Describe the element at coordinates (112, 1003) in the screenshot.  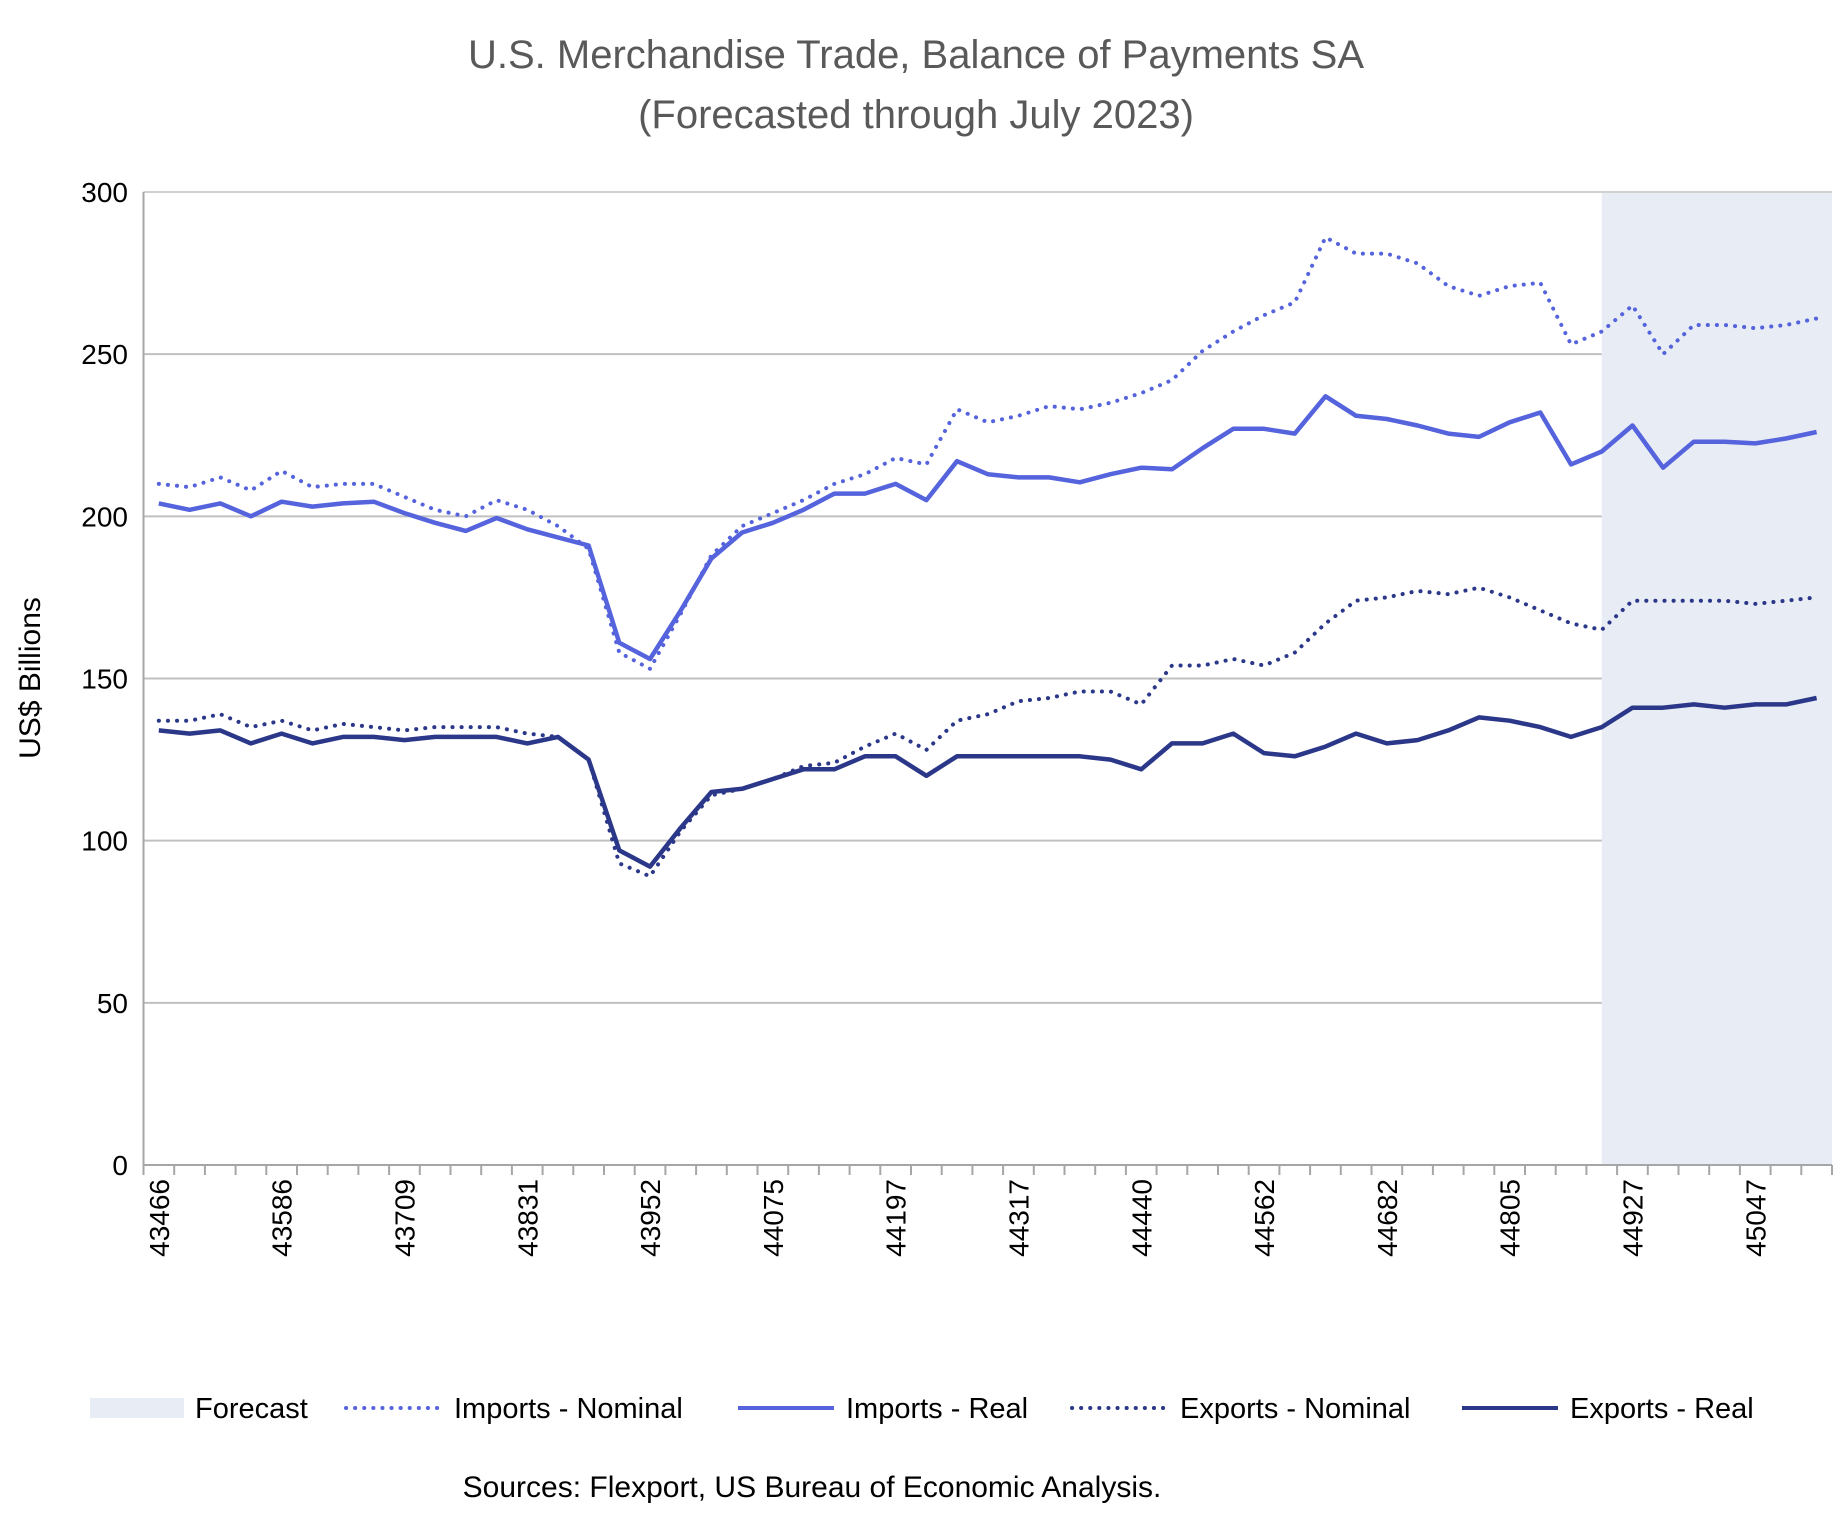
I see `y-tick-label: 50` at that location.